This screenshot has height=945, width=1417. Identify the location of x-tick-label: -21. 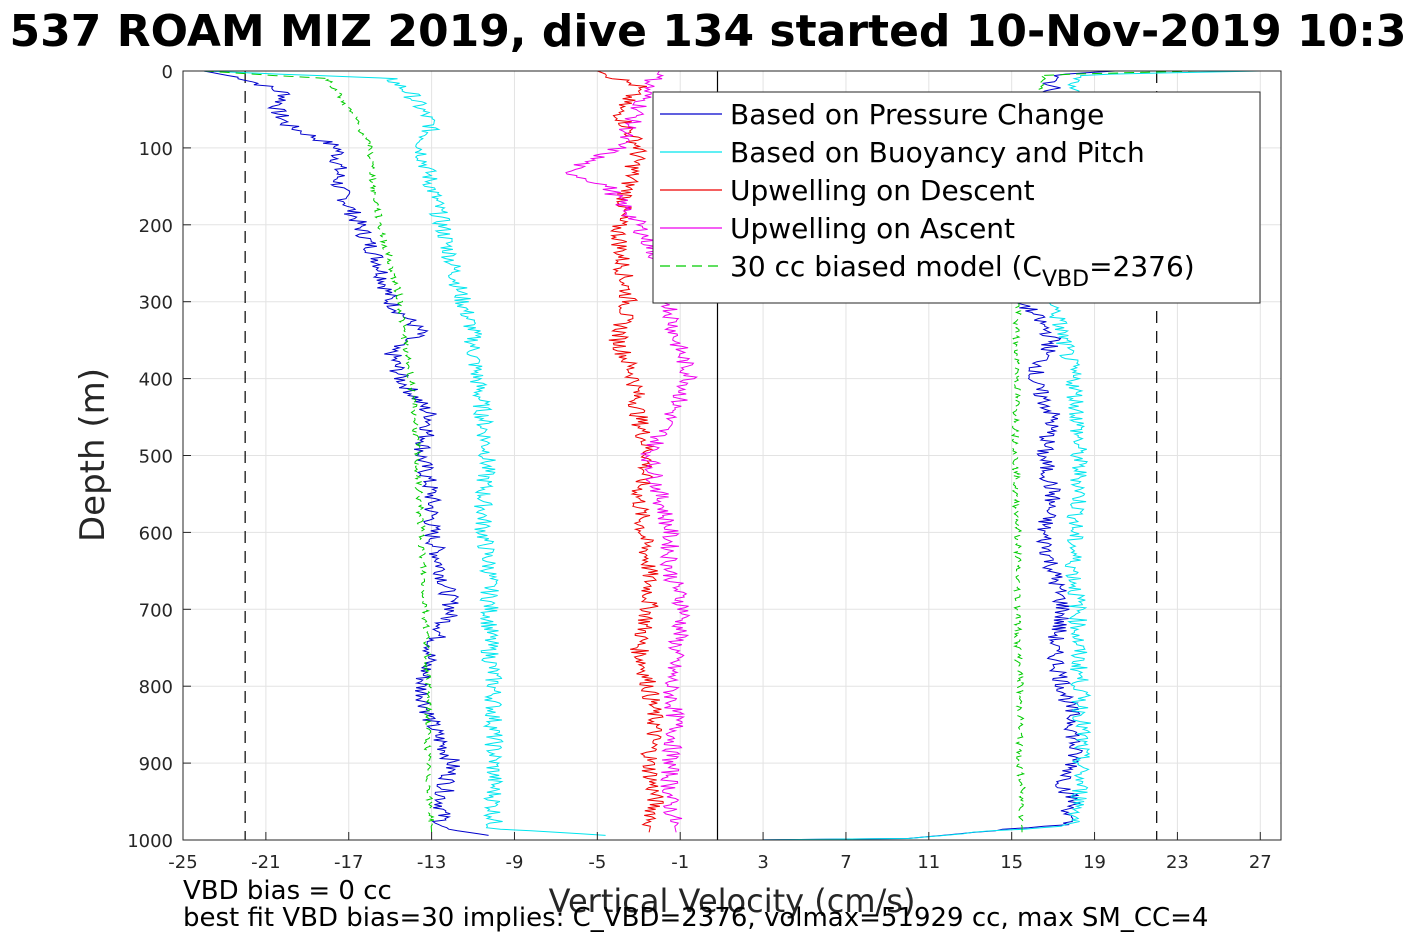
(265, 862).